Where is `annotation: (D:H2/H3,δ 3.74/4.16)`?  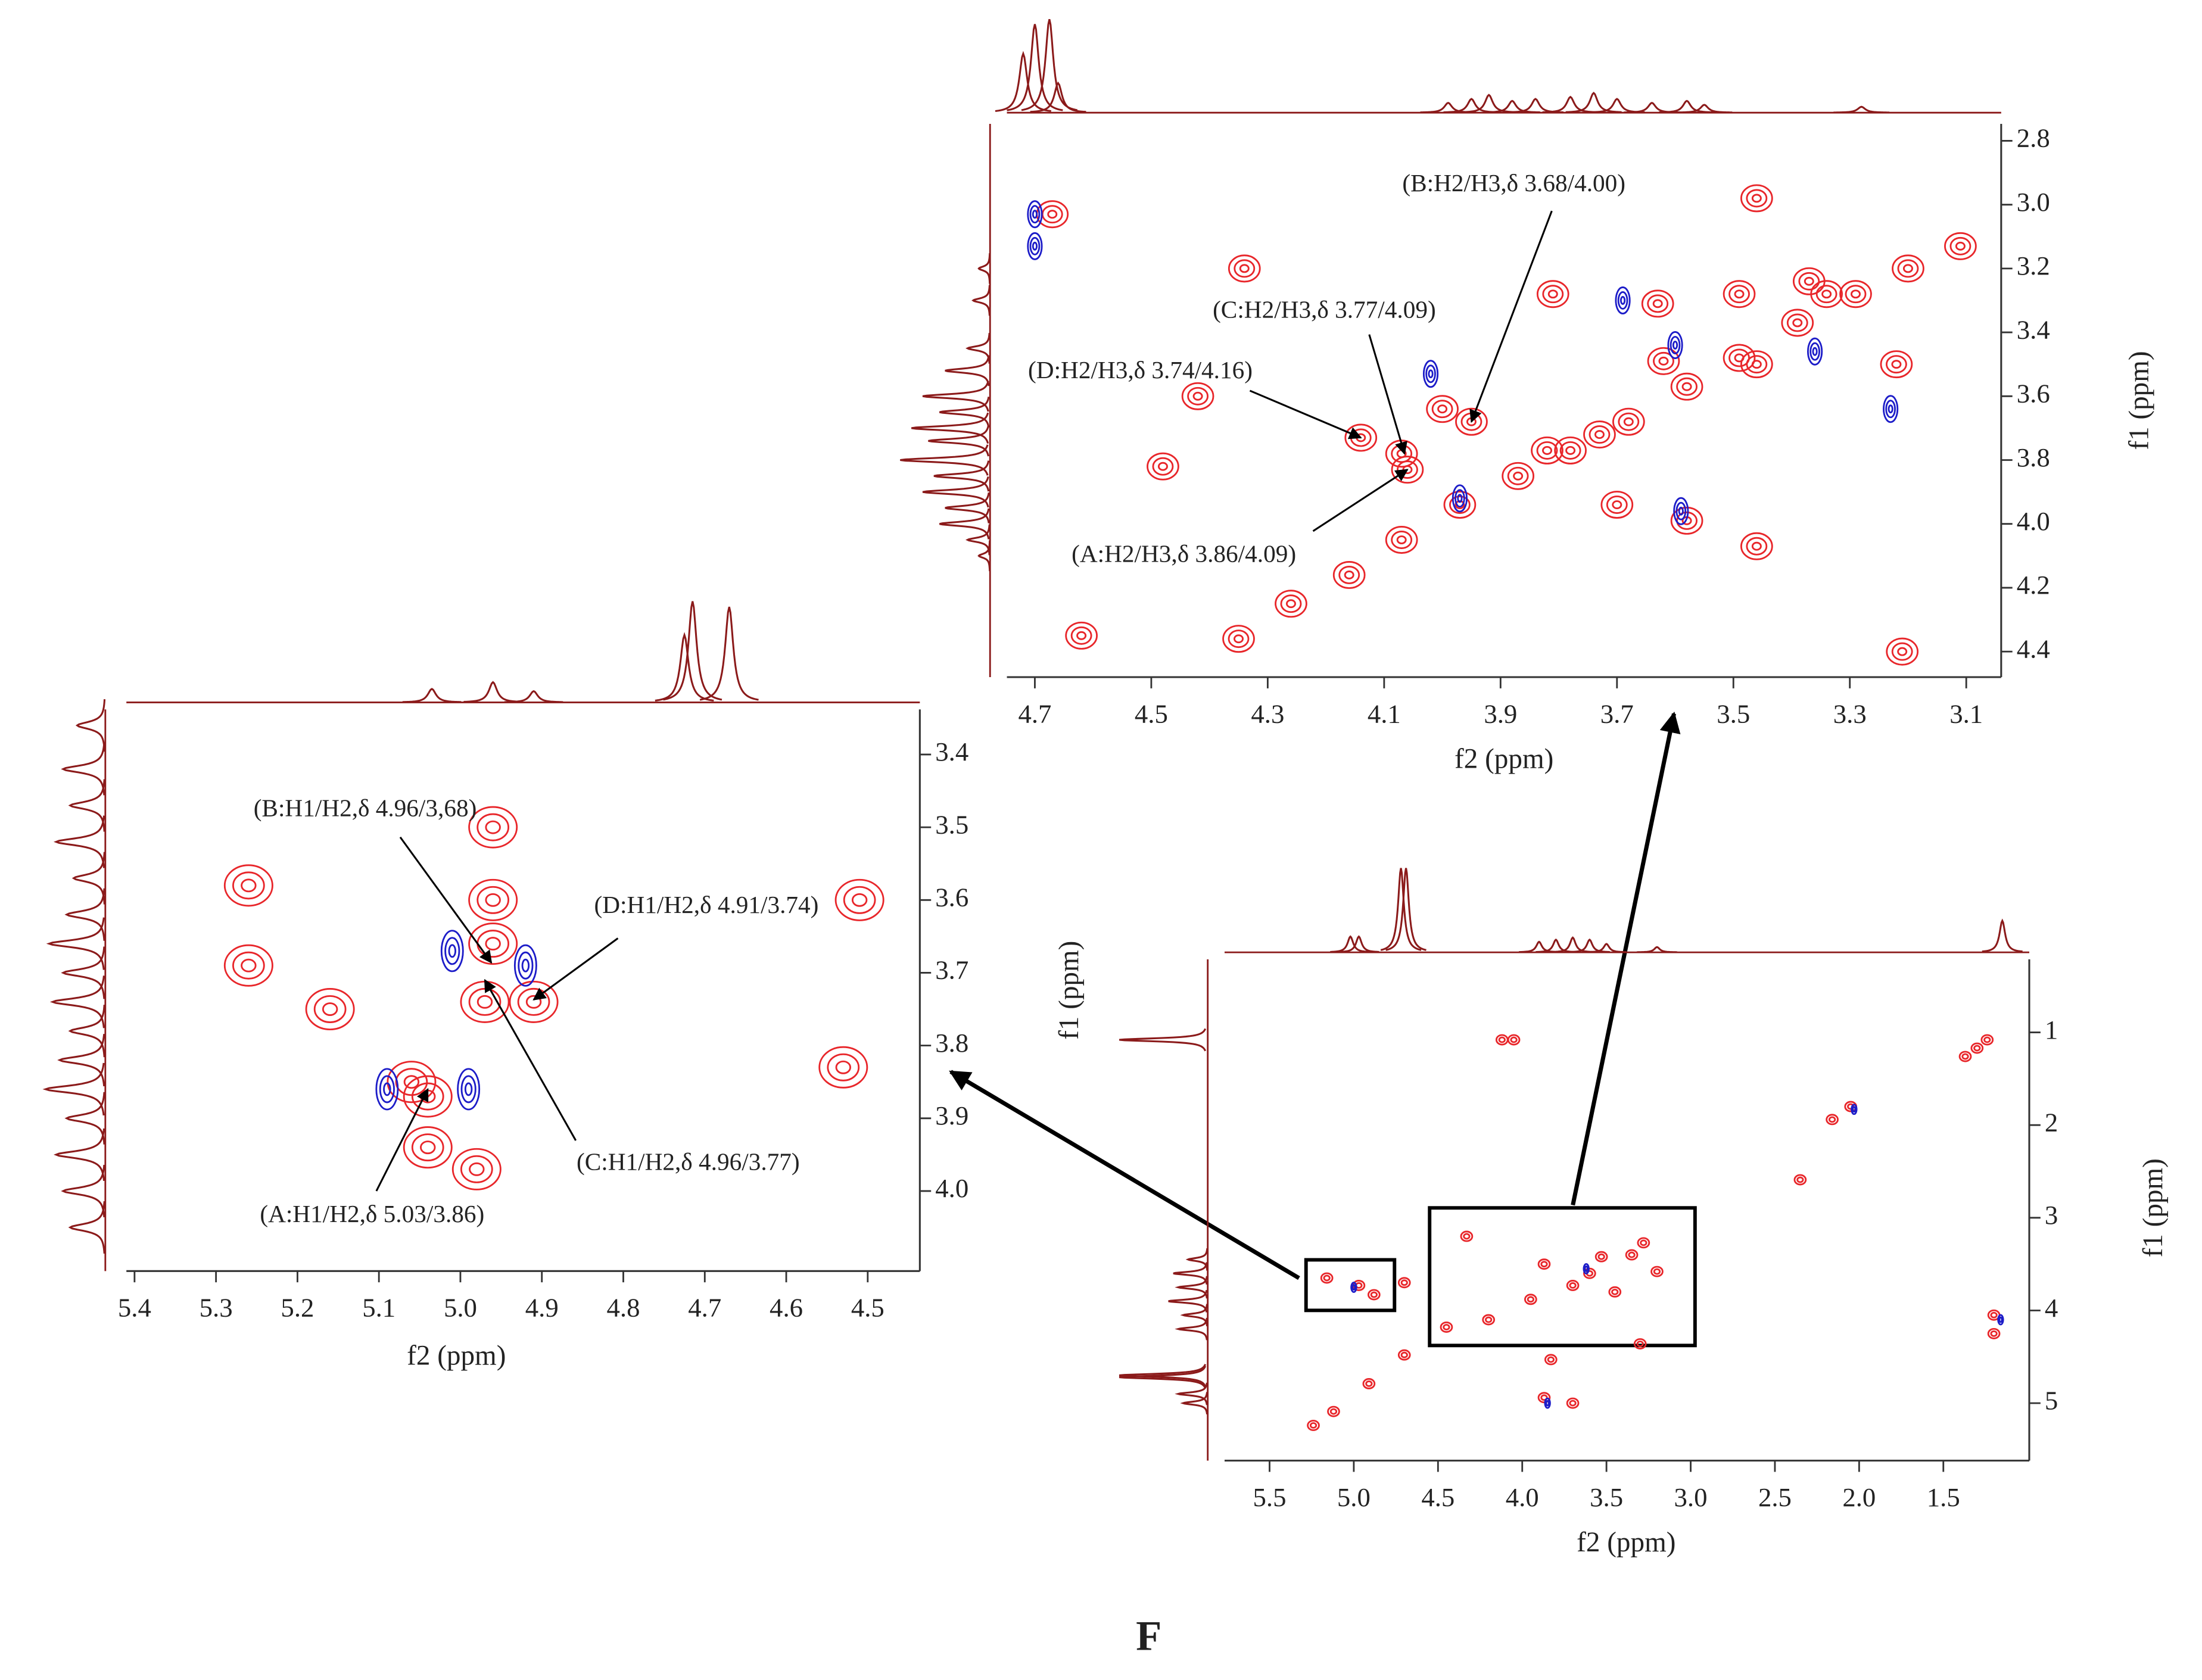 annotation: (D:H2/H3,δ 3.74/4.16) is located at coordinates (1140, 370).